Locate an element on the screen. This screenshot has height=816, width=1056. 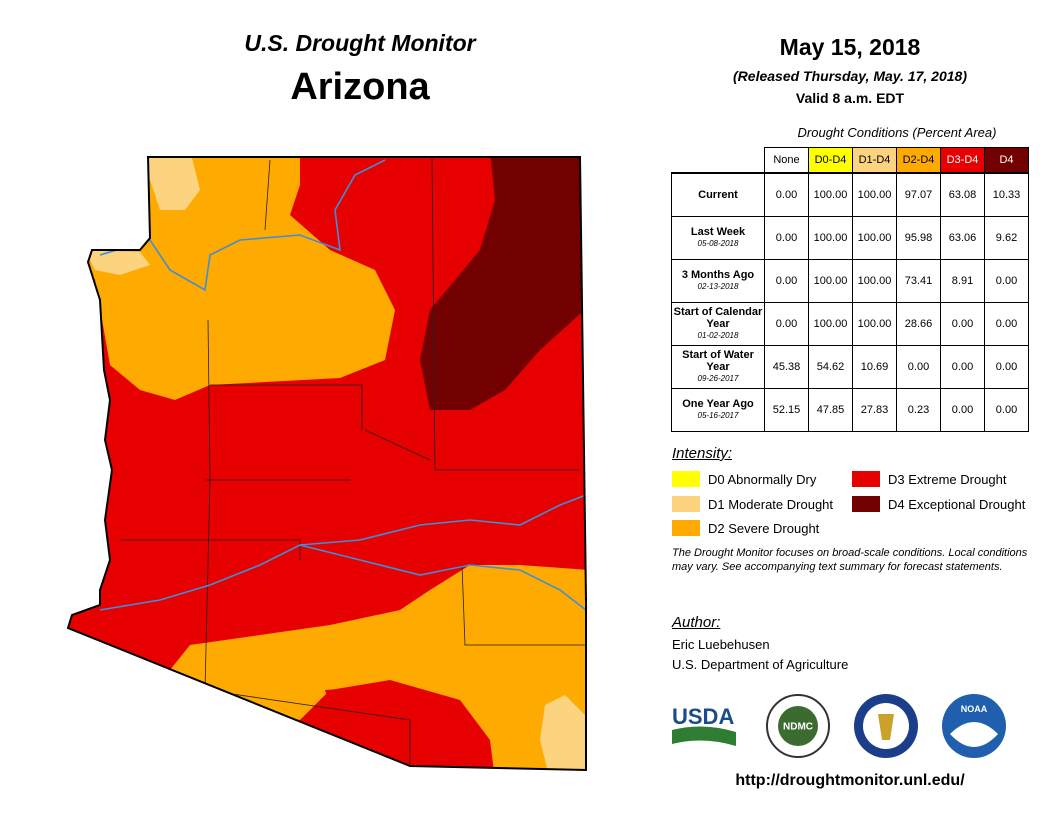
legend-label: D3 Extreme Drought is located at coordinates (947, 479).